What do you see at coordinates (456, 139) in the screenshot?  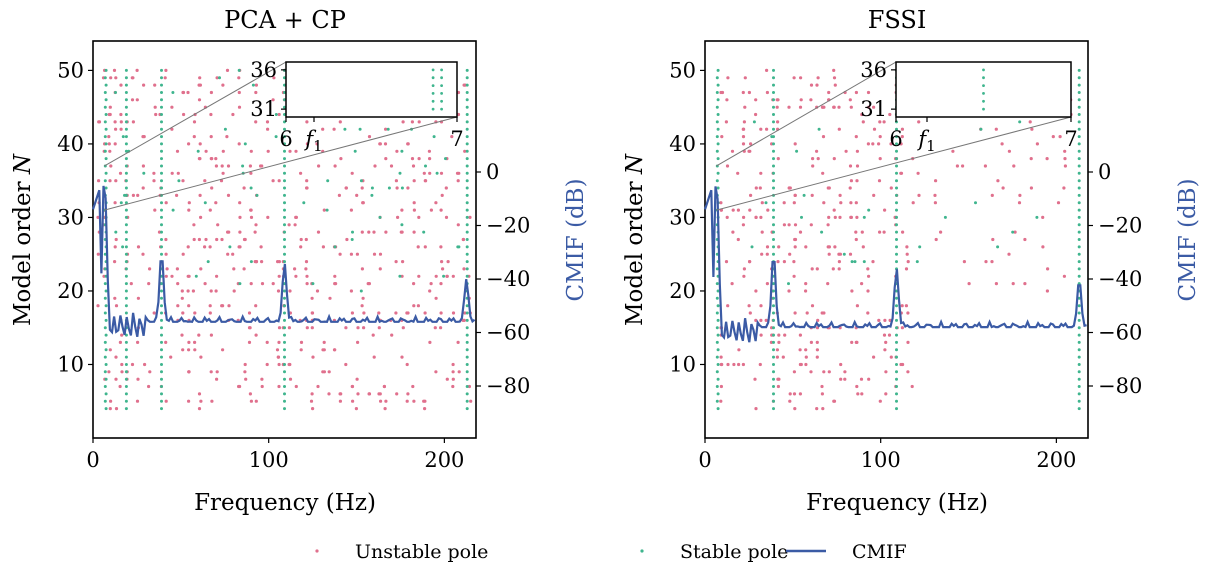 I see `inset-x-tick-label: 7` at bounding box center [456, 139].